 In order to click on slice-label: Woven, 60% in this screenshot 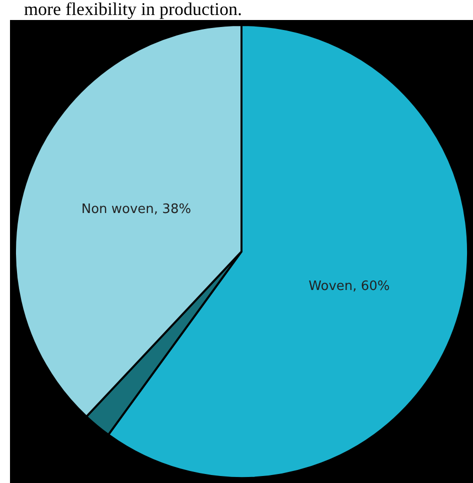, I will do `click(349, 286)`.